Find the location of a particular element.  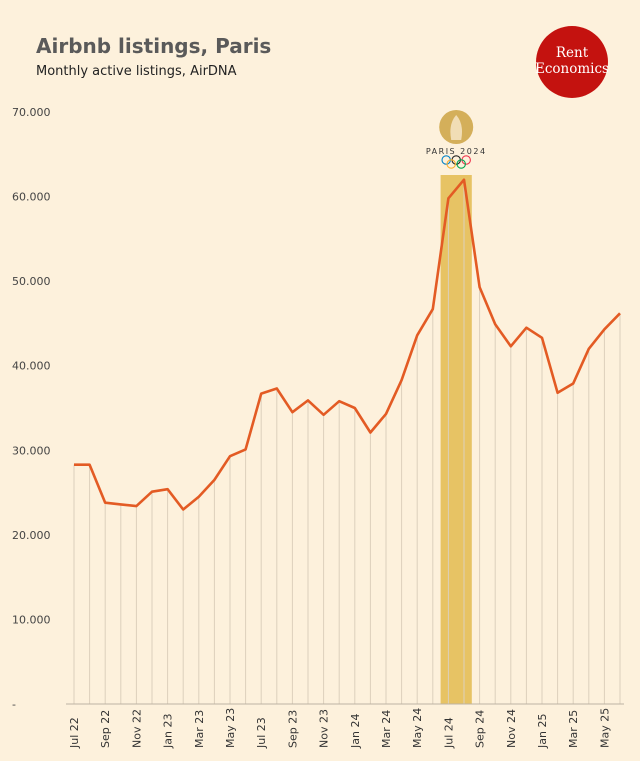

x-tick-label: Nov 22 is located at coordinates (136, 728).